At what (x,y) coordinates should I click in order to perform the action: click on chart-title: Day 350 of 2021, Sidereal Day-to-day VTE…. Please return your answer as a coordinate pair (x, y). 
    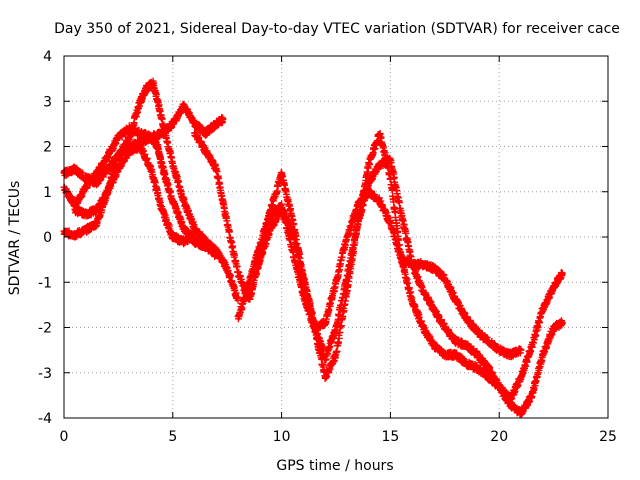
    Looking at the image, I should click on (337, 29).